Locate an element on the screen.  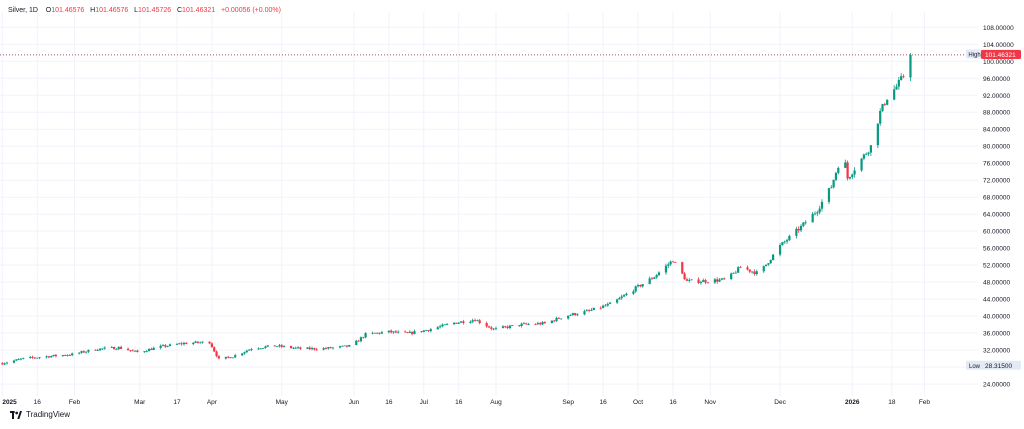
y-tick-label: 24.00000 is located at coordinates (996, 385).